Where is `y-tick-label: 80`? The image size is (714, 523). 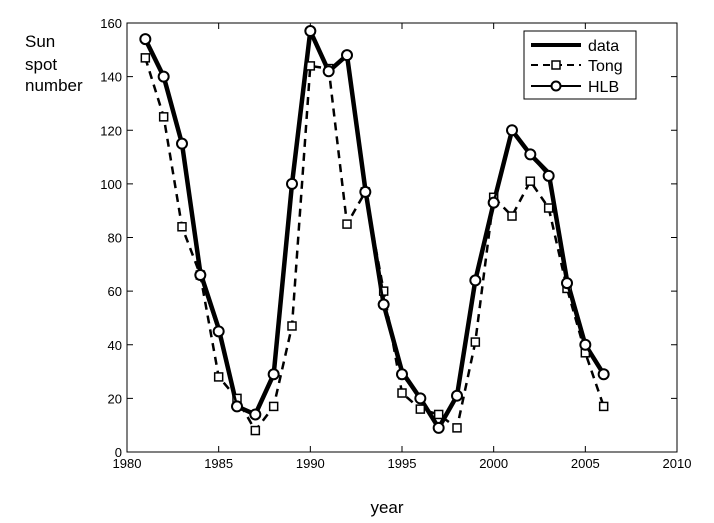 y-tick-label: 80 is located at coordinates (115, 238).